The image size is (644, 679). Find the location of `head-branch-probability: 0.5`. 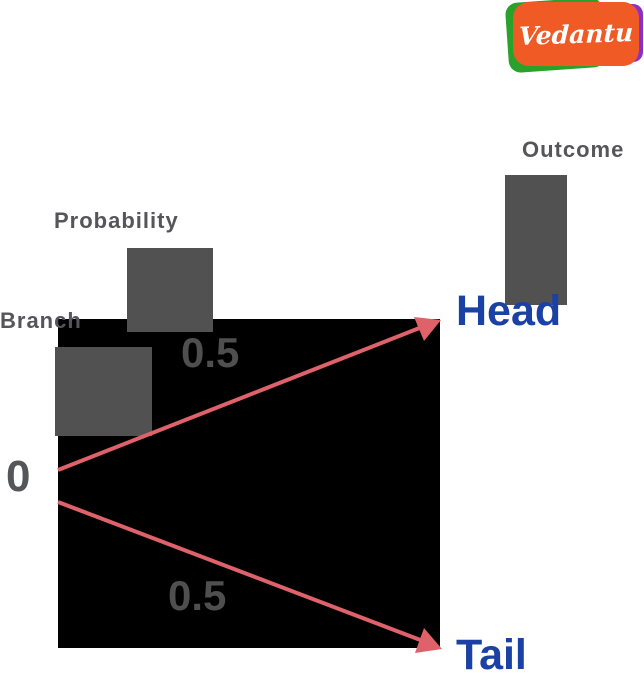

head-branch-probability: 0.5 is located at coordinates (210, 352).